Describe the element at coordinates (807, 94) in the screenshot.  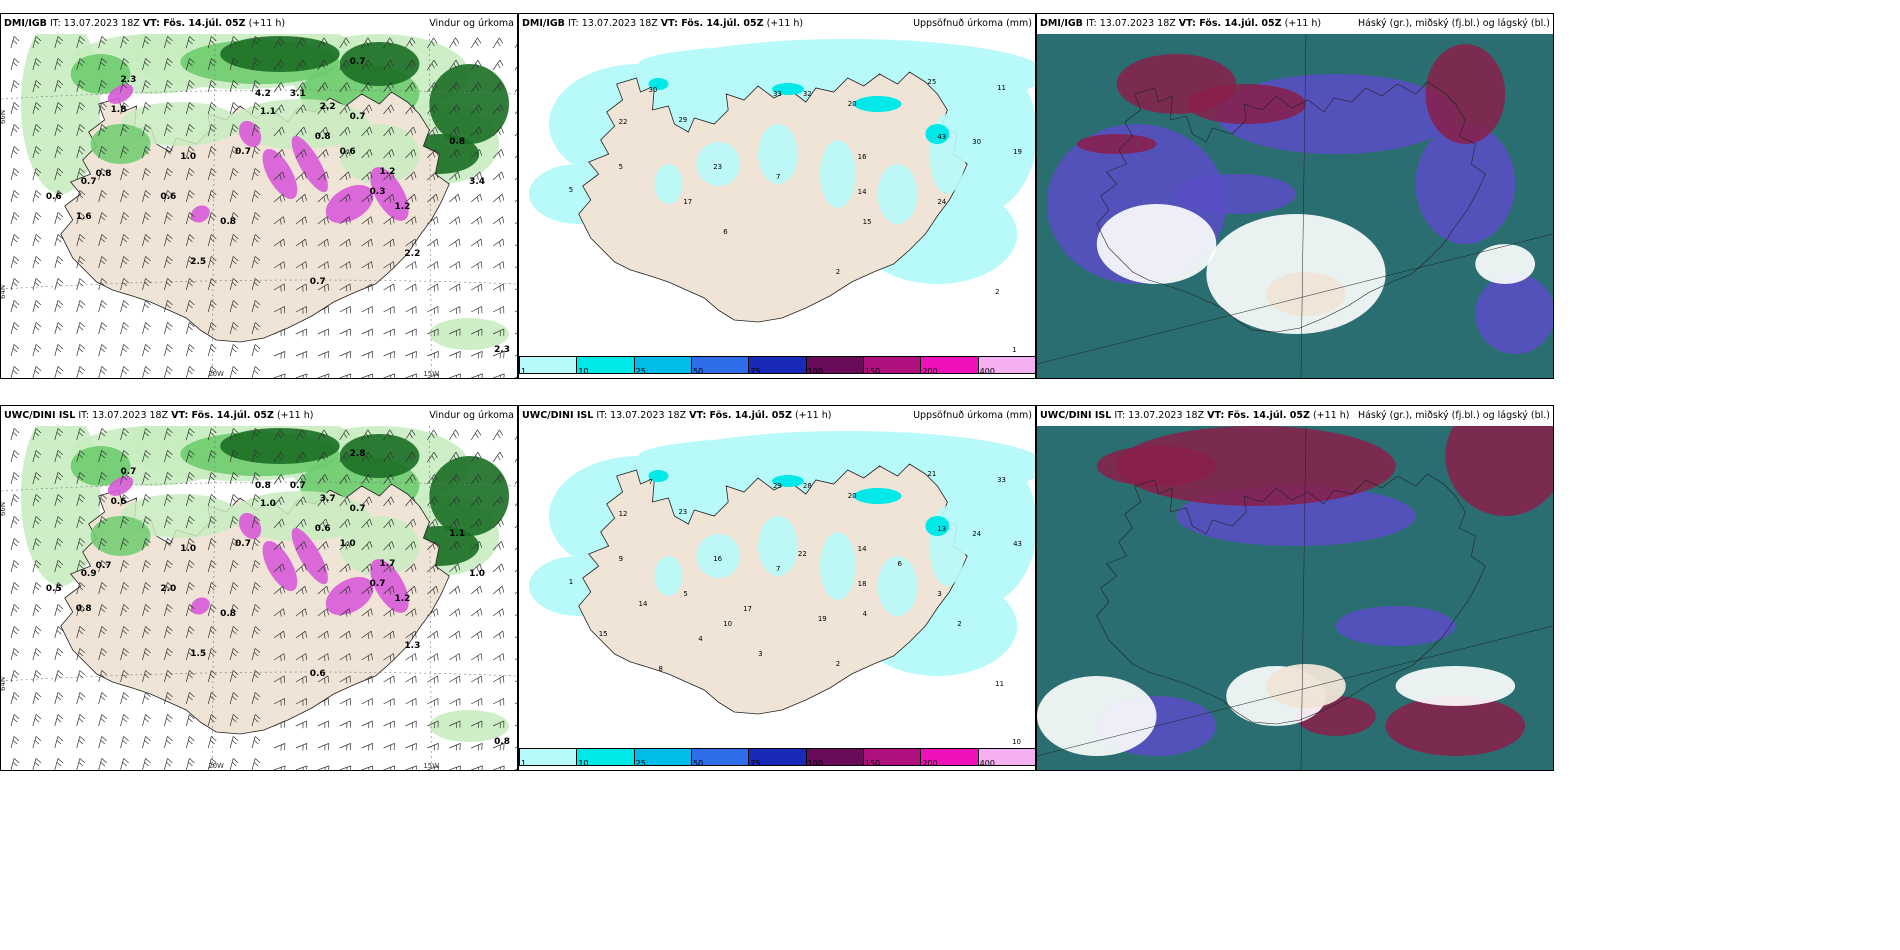
I see `precip-amount-label: 32` at that location.